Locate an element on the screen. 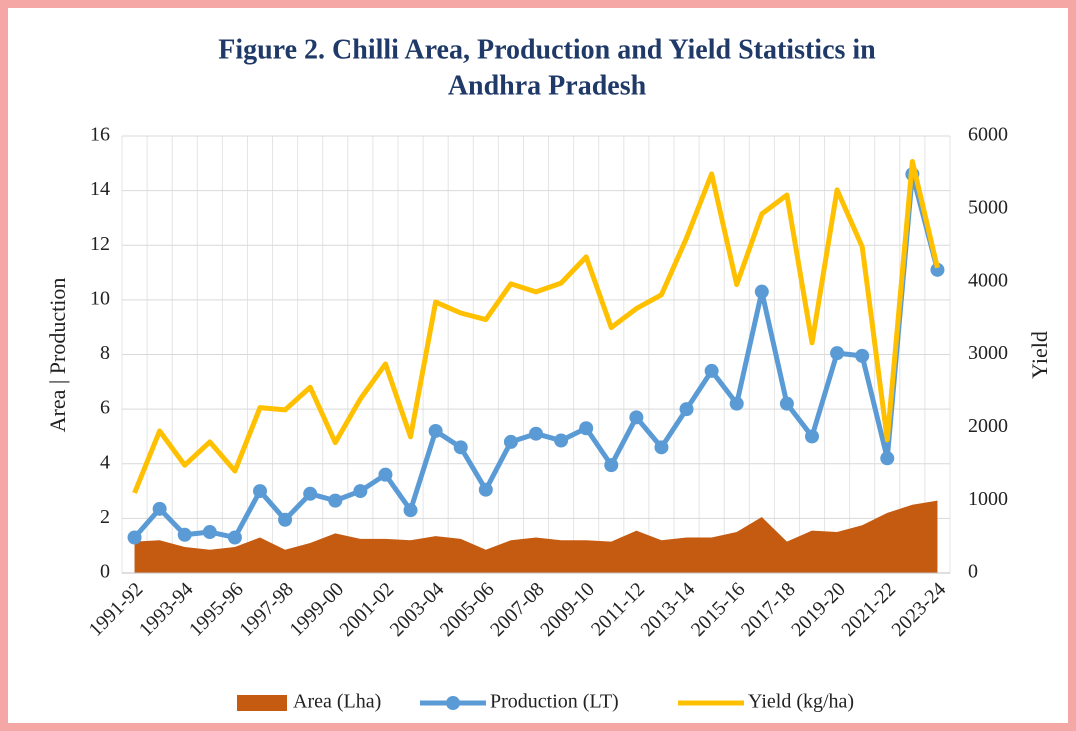  y-tick-label: 14 is located at coordinates (100, 189).